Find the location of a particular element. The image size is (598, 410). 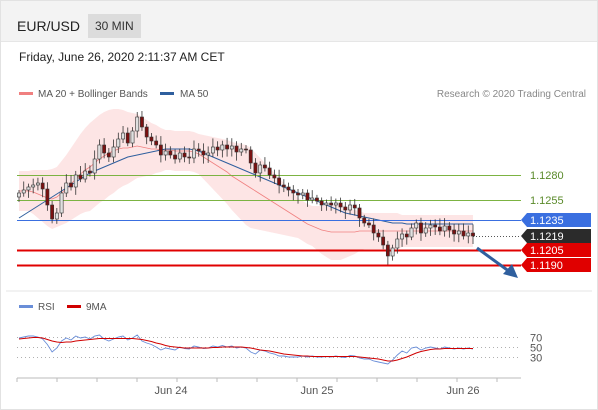

rsi-level-label-1: 50 is located at coordinates (536, 349).